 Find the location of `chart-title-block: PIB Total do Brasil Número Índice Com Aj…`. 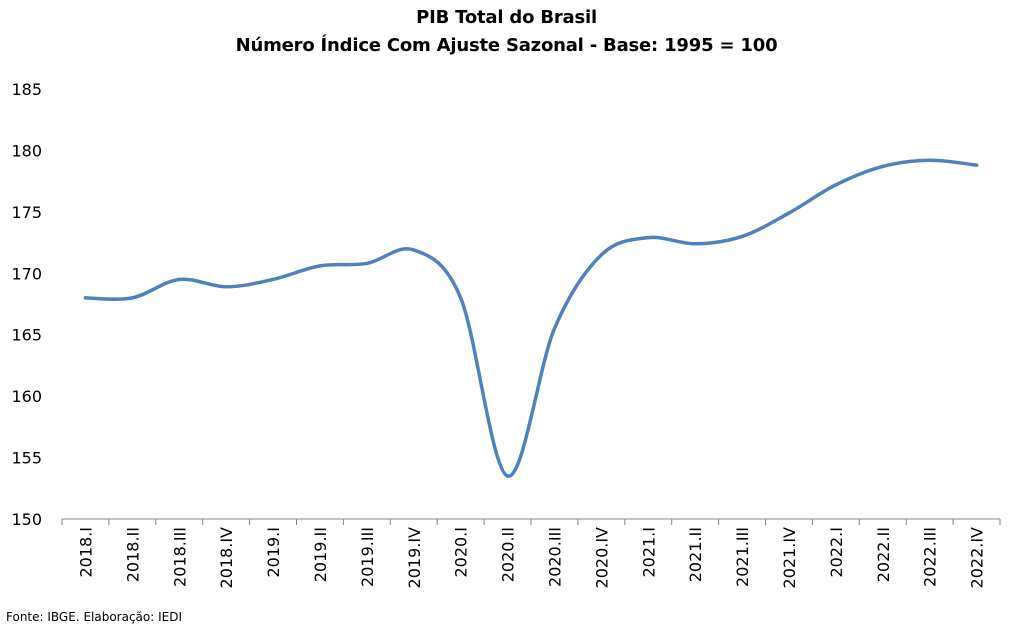

chart-title-block: PIB Total do Brasil Número Índice Com Aj… is located at coordinates (506, 32).